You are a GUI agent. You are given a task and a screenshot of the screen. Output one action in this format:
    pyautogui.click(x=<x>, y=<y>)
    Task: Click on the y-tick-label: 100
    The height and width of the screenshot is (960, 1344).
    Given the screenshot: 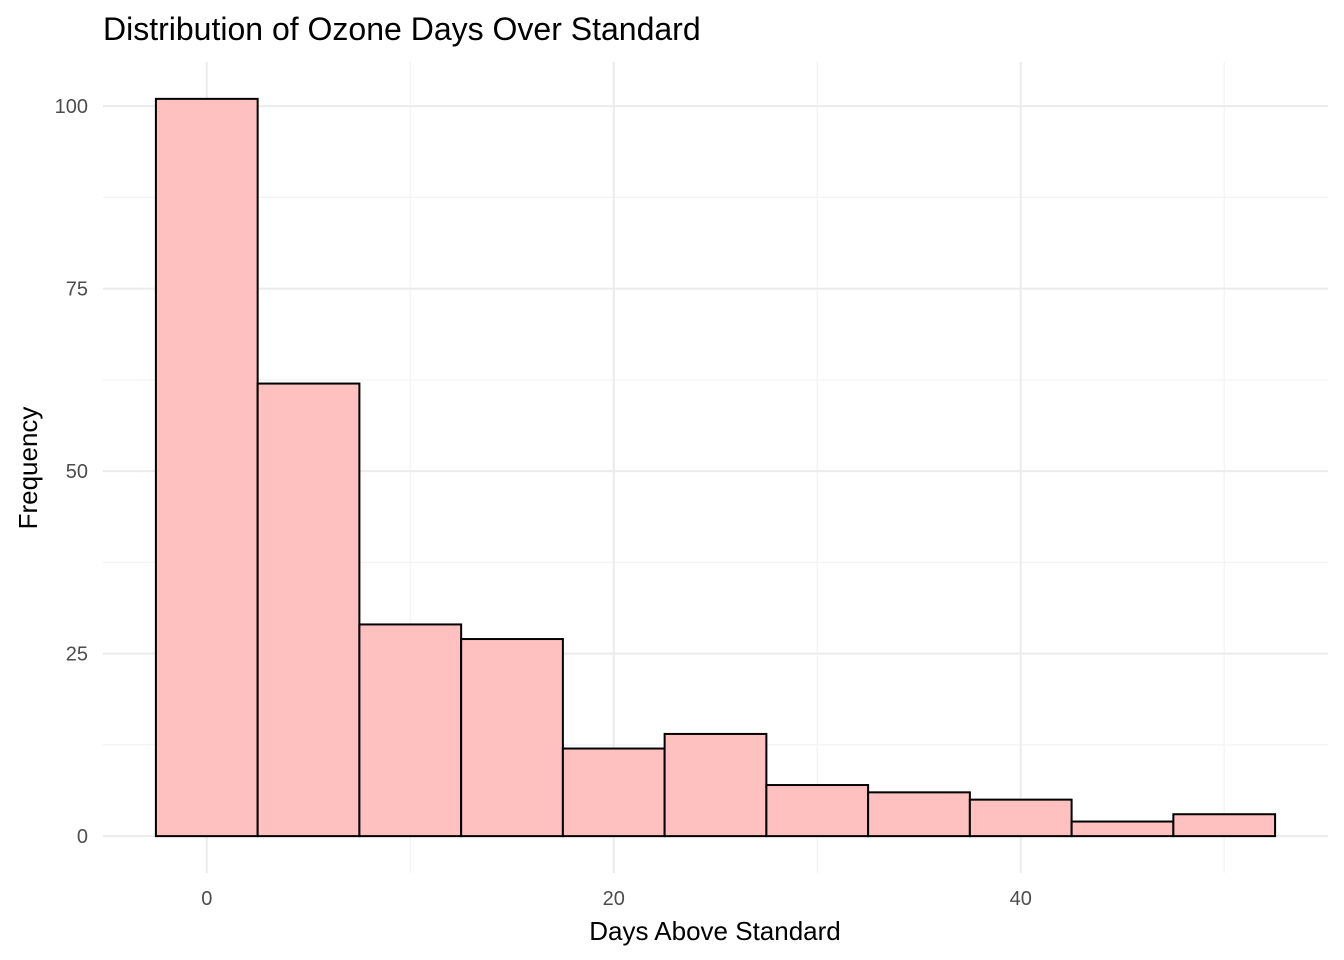 What is the action you would take?
    pyautogui.click(x=71, y=107)
    